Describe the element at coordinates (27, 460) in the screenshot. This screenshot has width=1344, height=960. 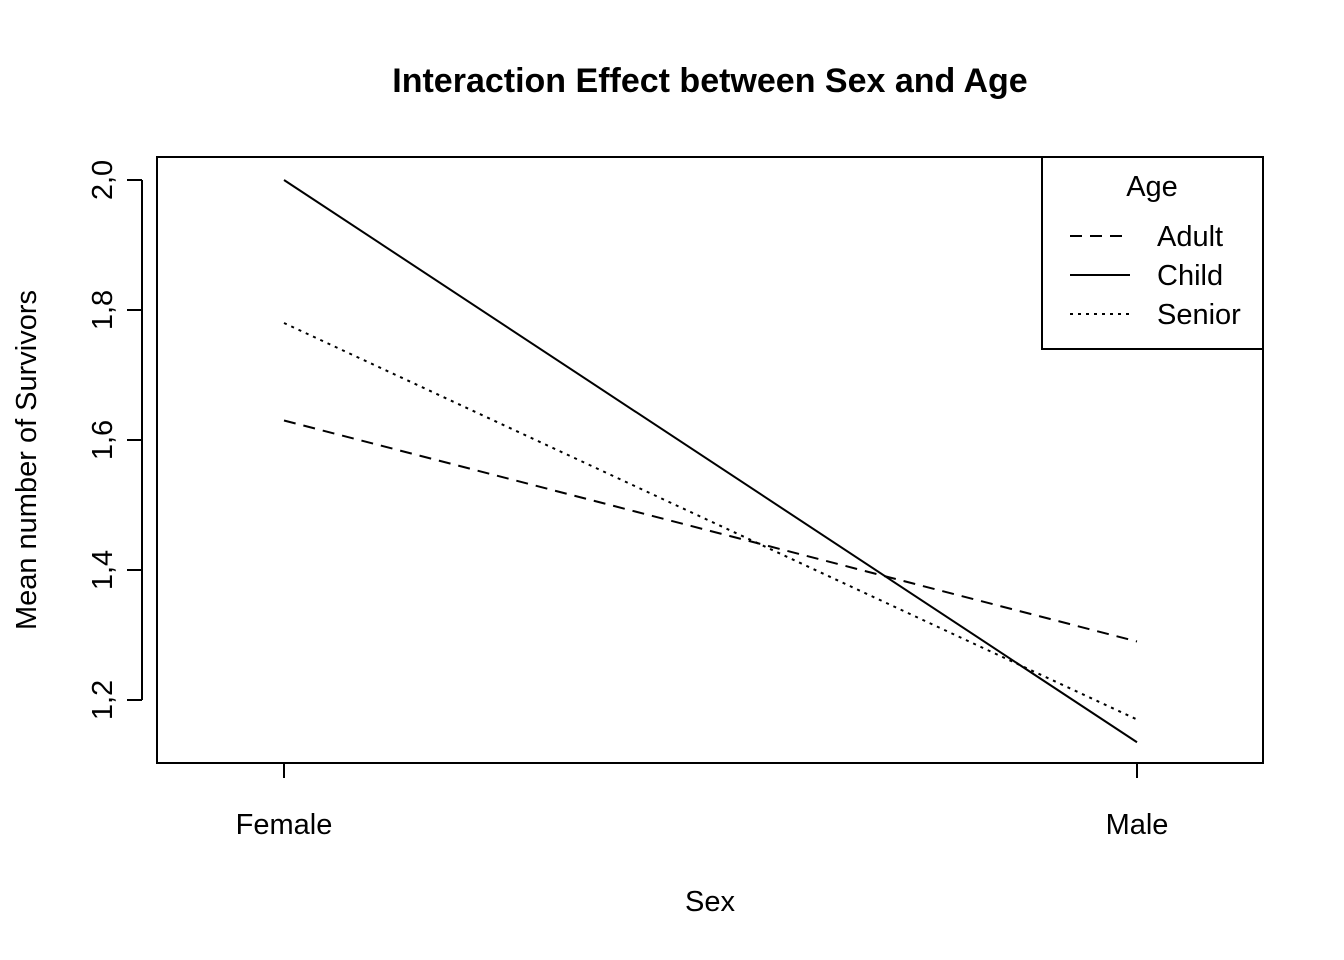
I see `y-axis-label: Mean number of Survivors` at that location.